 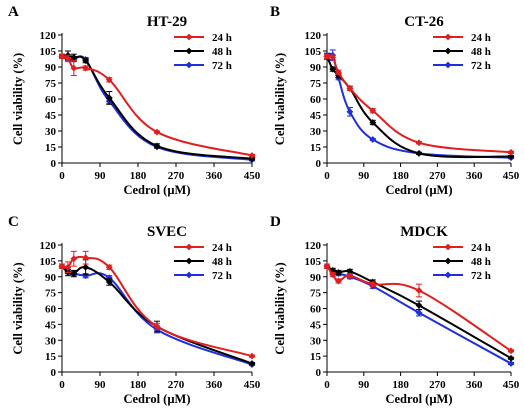 What do you see at coordinates (101, 385) in the screenshot?
I see `x-tick-label: 90` at bounding box center [101, 385].